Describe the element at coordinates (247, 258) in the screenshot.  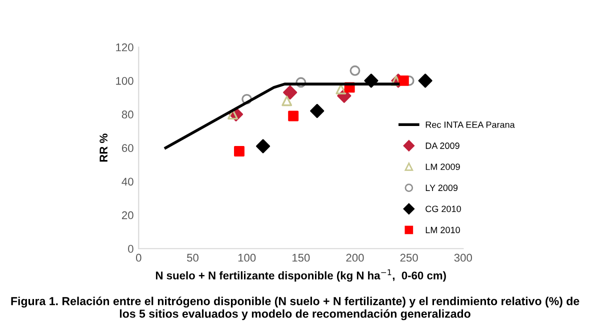
I see `x-tick-label: 100` at that location.